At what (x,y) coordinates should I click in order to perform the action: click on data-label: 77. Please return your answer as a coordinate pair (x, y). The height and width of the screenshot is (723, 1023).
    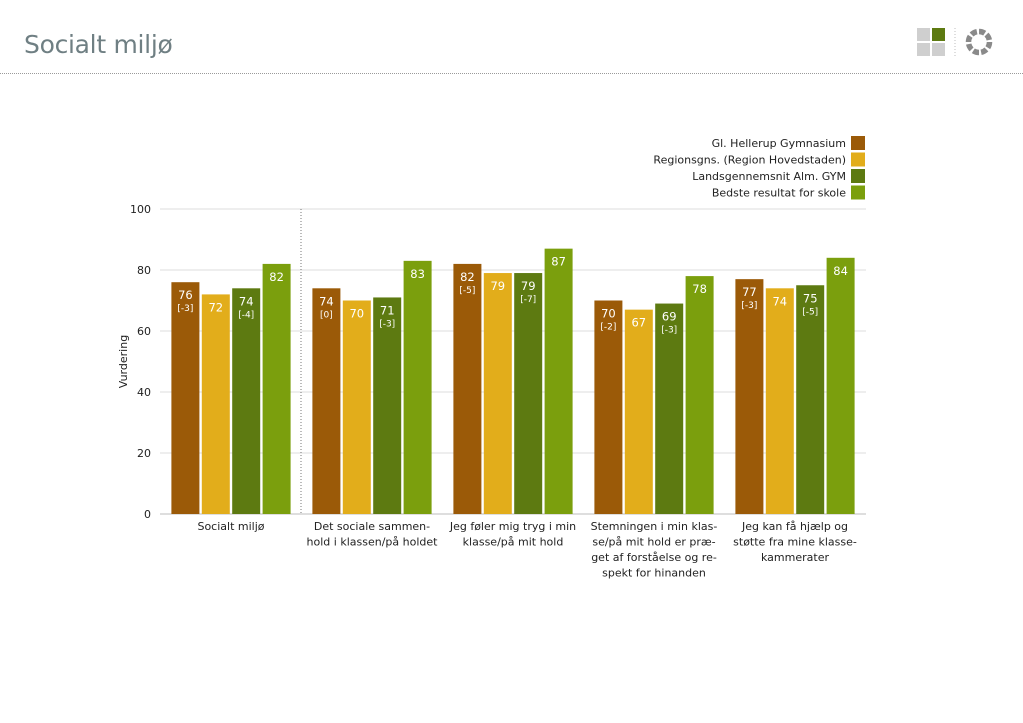
    Looking at the image, I should click on (749, 292).